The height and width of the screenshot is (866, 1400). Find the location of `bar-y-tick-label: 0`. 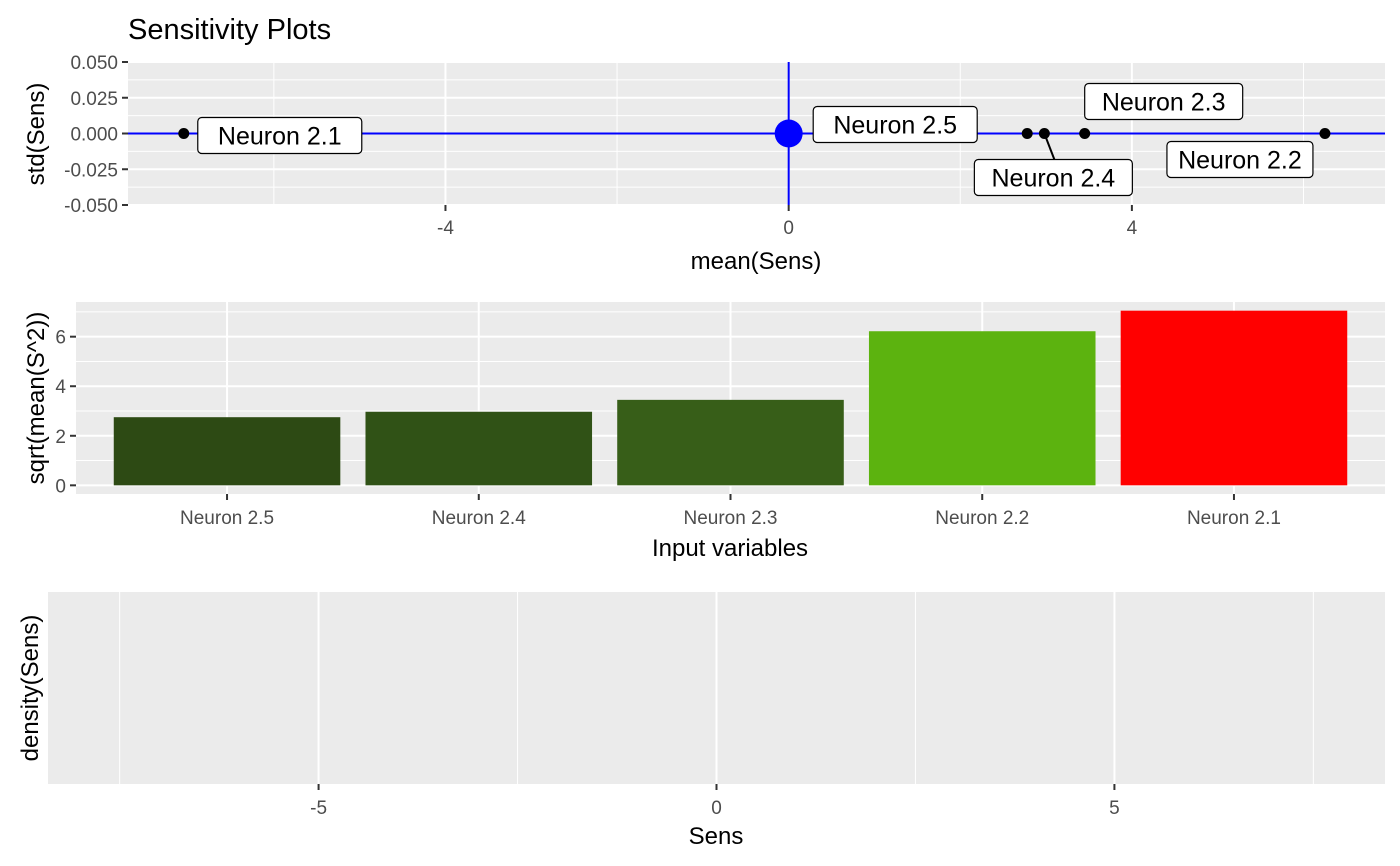

bar-y-tick-label: 0 is located at coordinates (60, 486).